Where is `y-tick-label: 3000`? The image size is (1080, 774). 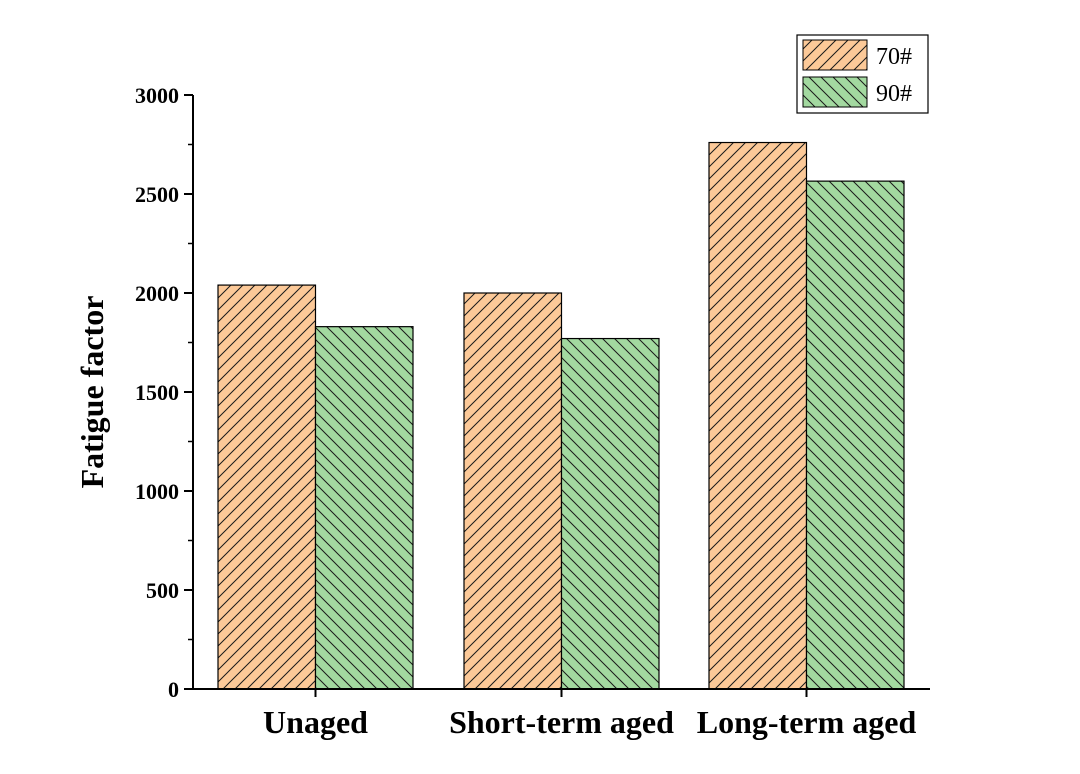 y-tick-label: 3000 is located at coordinates (157, 95).